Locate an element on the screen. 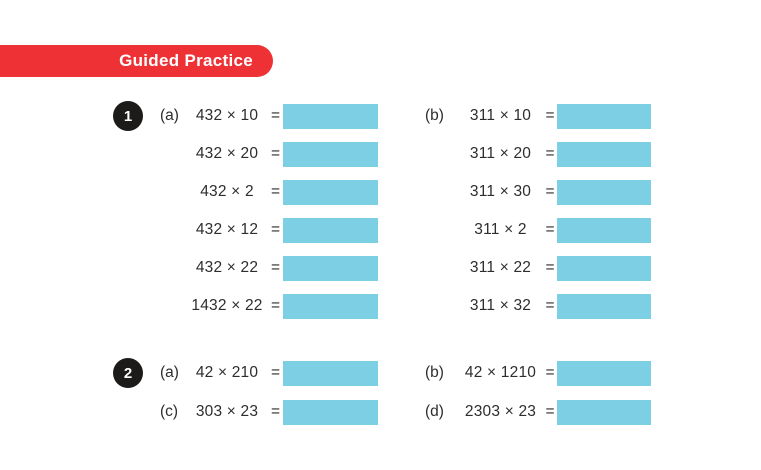  problem-number-badge: 2 is located at coordinates (128, 373).